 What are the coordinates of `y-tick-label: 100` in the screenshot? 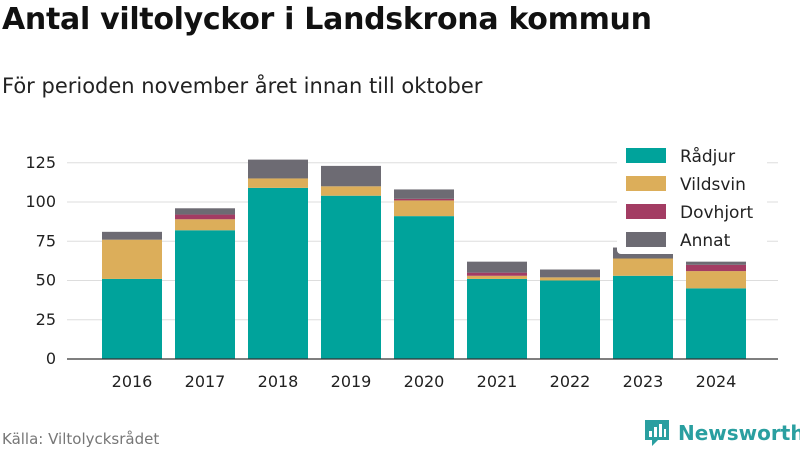 It's located at (40, 201).